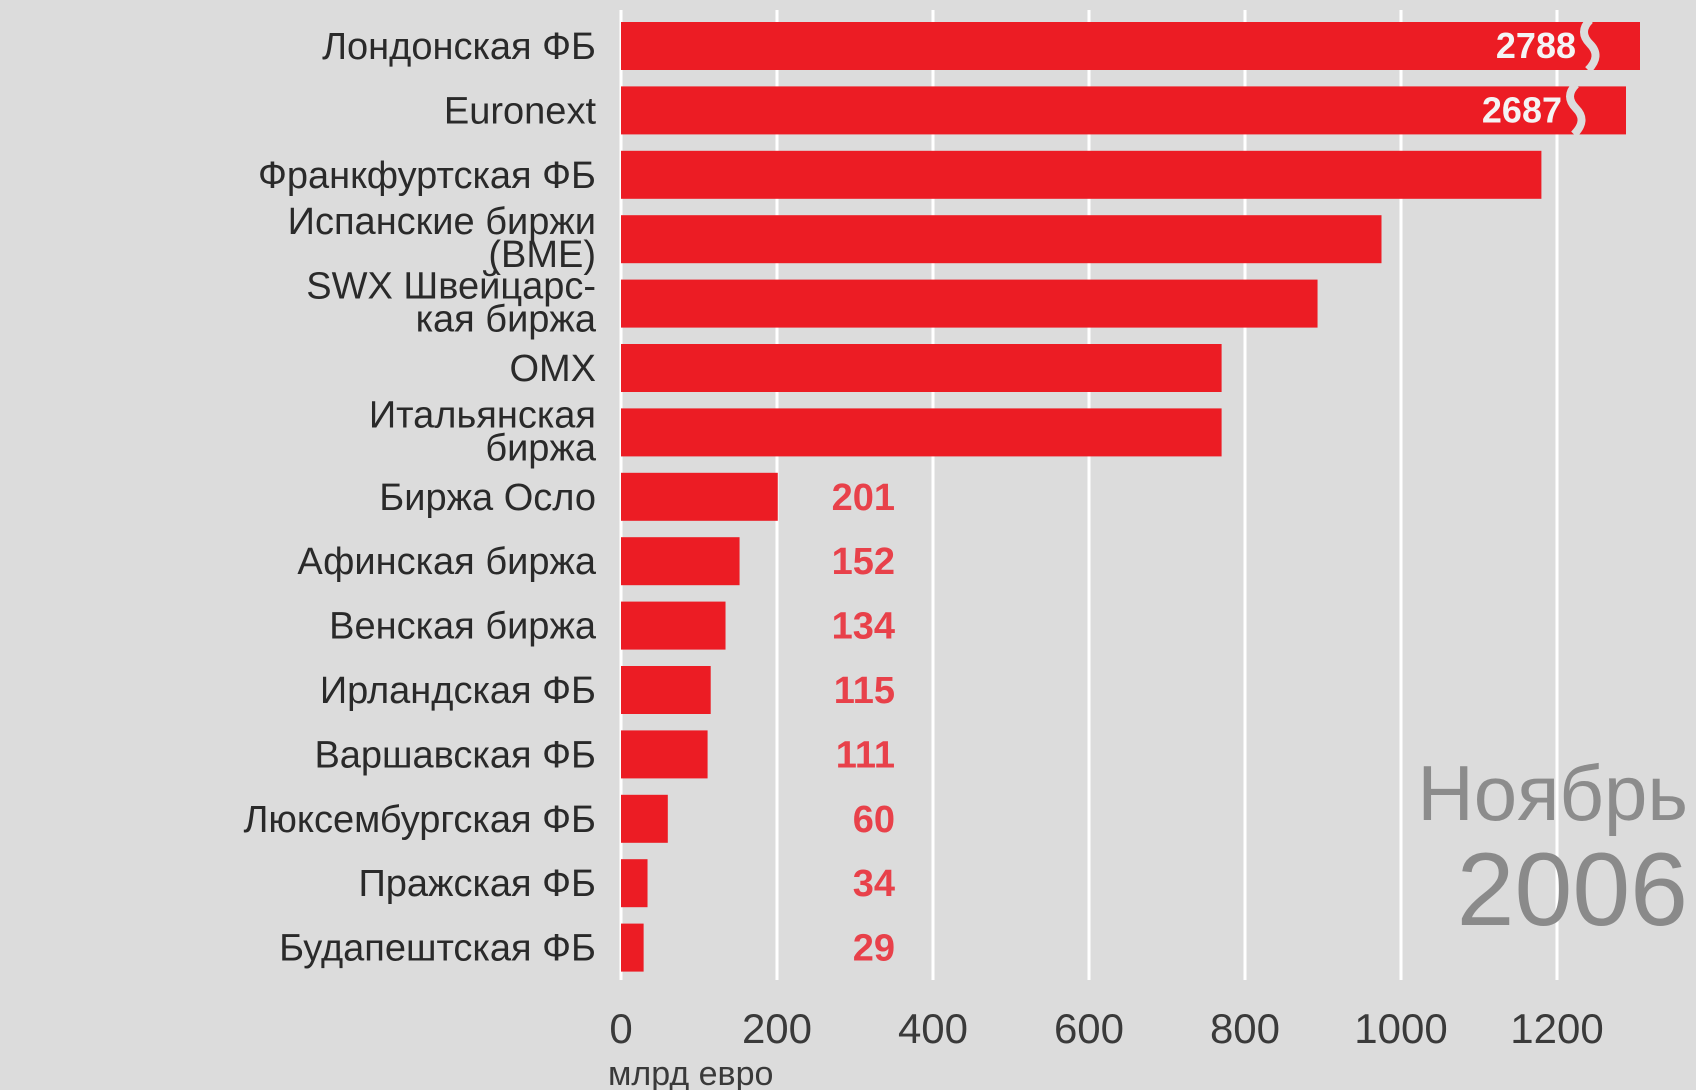 The width and height of the screenshot is (1696, 1090). What do you see at coordinates (477, 884) in the screenshot?
I see `category-label: Пражская ФБ` at bounding box center [477, 884].